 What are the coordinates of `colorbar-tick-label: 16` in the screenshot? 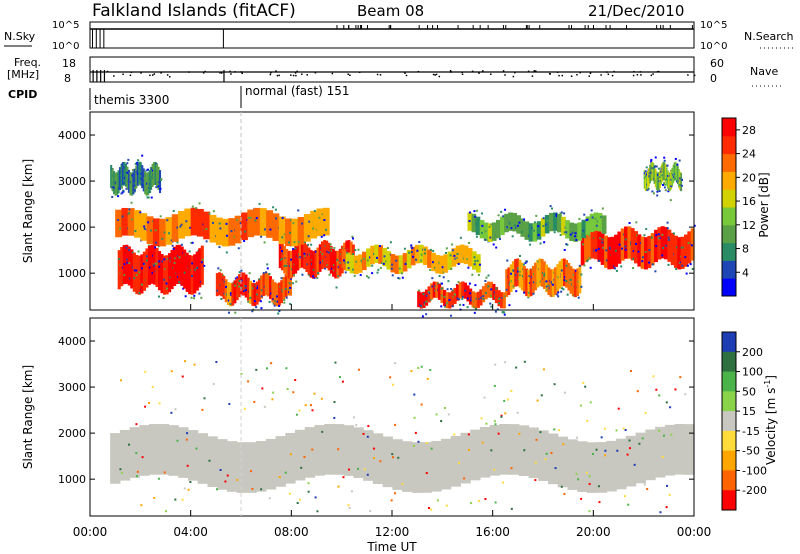 It's located at (749, 201).